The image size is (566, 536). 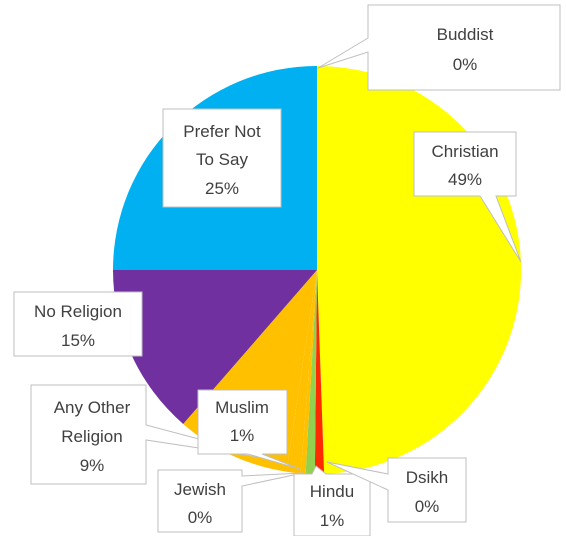 I want to click on pie-slice-muslim, so click(x=301, y=372).